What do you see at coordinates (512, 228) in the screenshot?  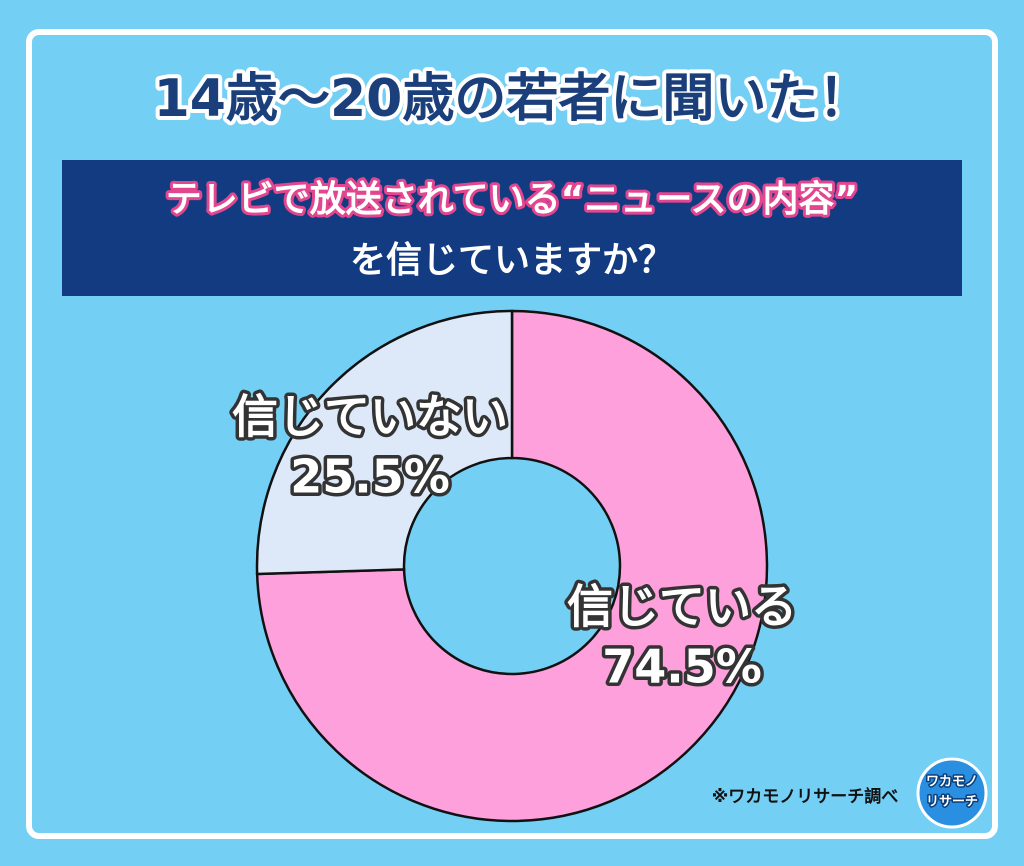 I see `subtitle-box` at bounding box center [512, 228].